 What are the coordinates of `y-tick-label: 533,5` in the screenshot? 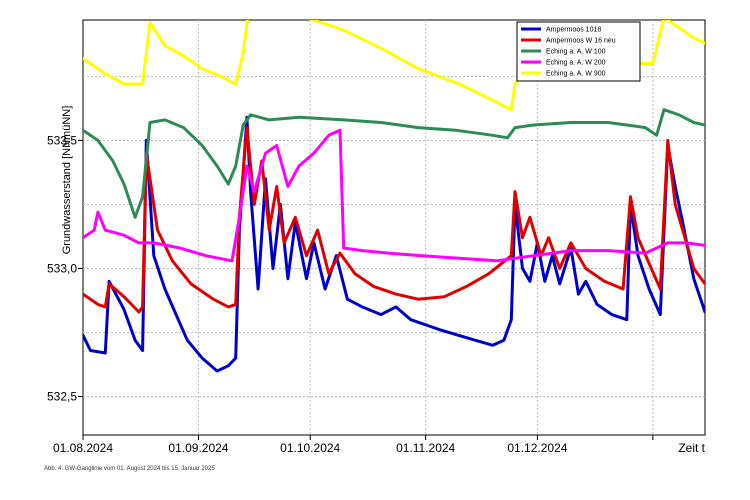 It's located at (62, 140).